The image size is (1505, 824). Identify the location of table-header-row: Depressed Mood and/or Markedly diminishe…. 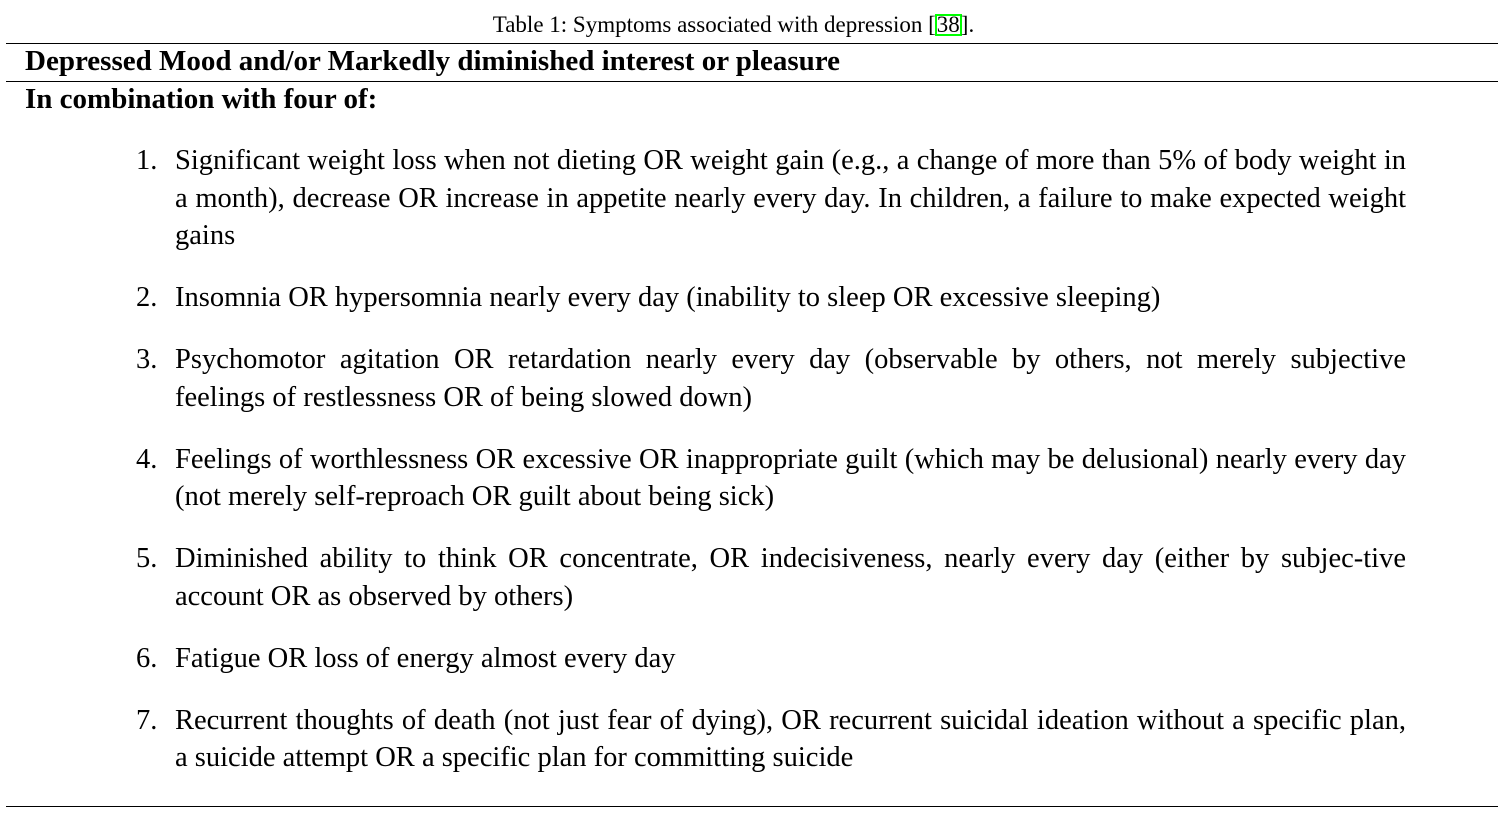
(432, 61).